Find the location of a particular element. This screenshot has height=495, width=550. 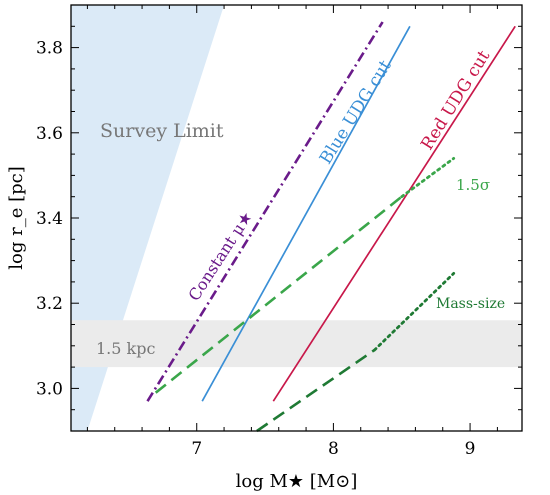

survey-limit-label: Survey Limit is located at coordinates (162, 131).